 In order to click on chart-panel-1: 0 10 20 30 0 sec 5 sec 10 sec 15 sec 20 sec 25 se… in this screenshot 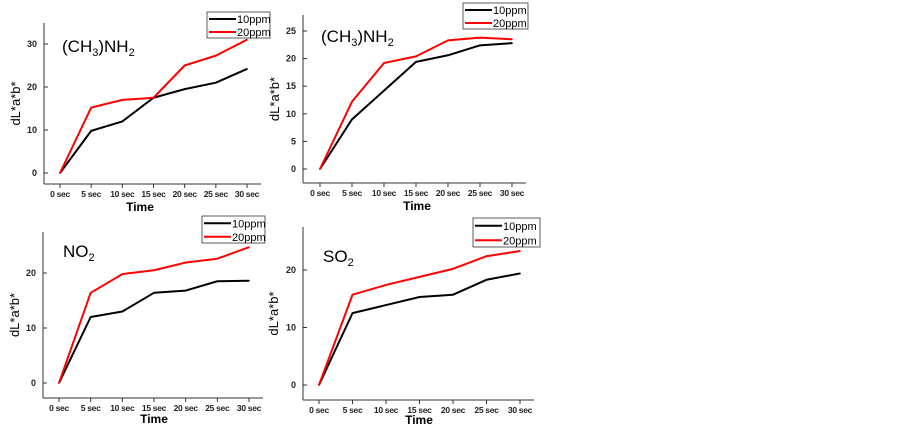, I will do `click(139, 112)`.